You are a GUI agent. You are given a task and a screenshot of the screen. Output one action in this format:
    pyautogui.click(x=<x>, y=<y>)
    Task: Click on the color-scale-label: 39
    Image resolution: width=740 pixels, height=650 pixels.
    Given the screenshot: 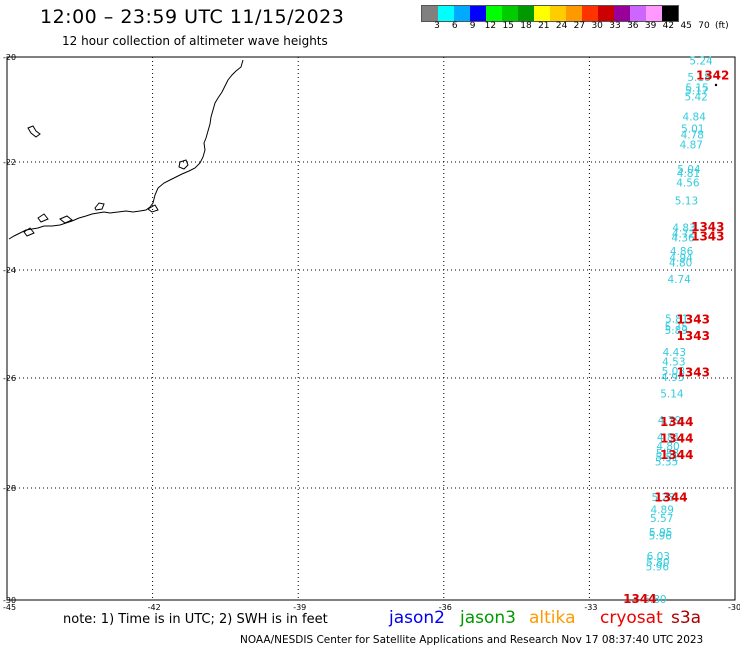 What is the action you would take?
    pyautogui.click(x=650, y=26)
    